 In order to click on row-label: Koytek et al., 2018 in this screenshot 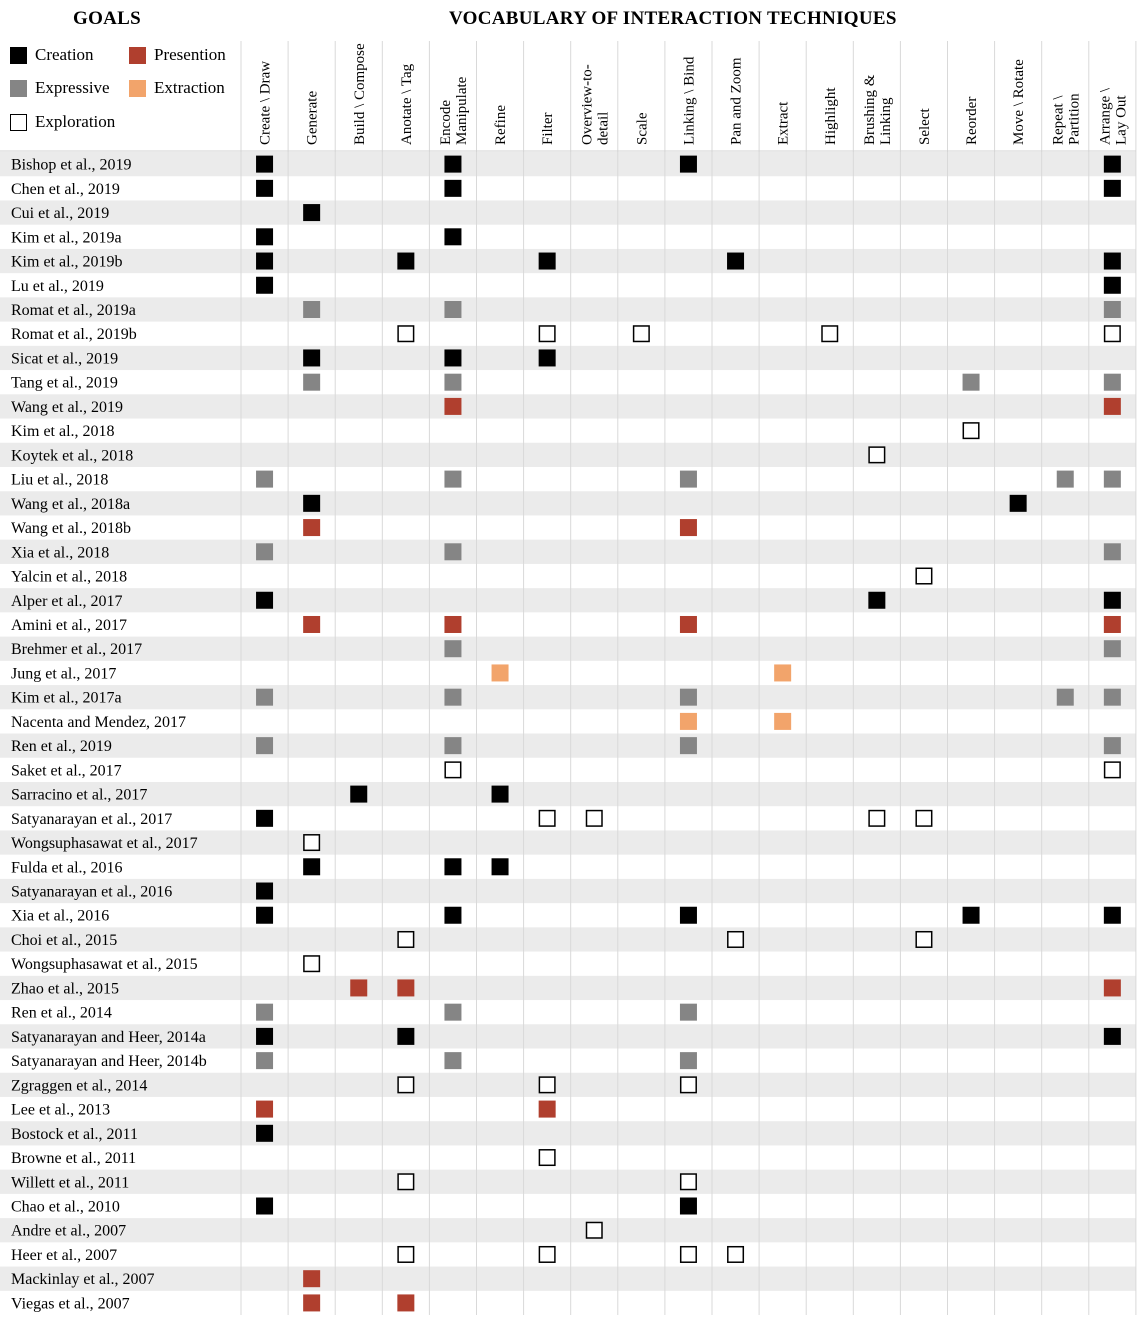, I will do `click(72, 455)`.